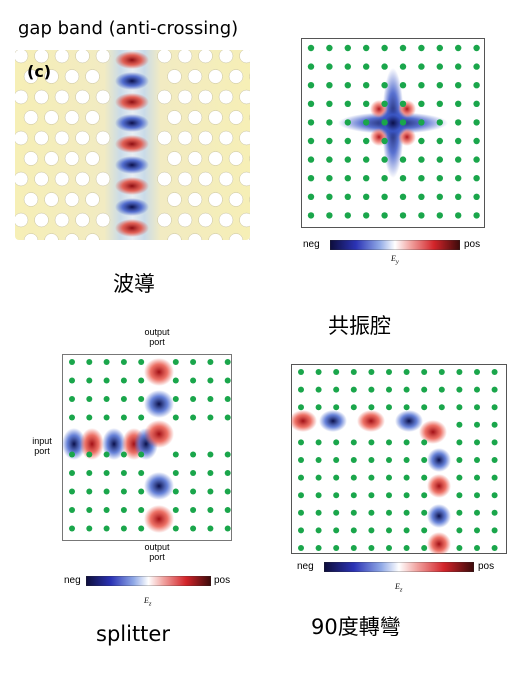  What do you see at coordinates (39, 71) in the screenshot?
I see `panel-label: (c)` at bounding box center [39, 71].